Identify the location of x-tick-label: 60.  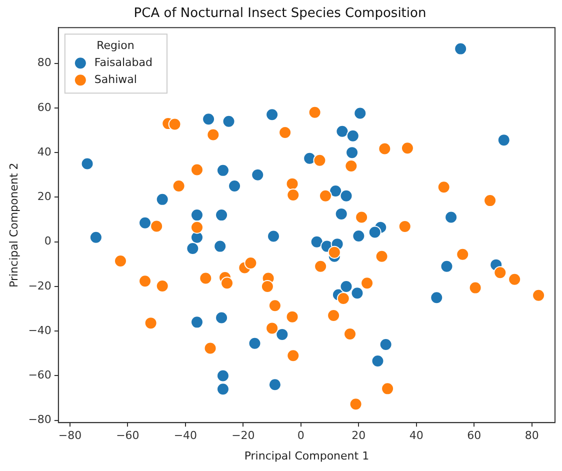
(474, 435).